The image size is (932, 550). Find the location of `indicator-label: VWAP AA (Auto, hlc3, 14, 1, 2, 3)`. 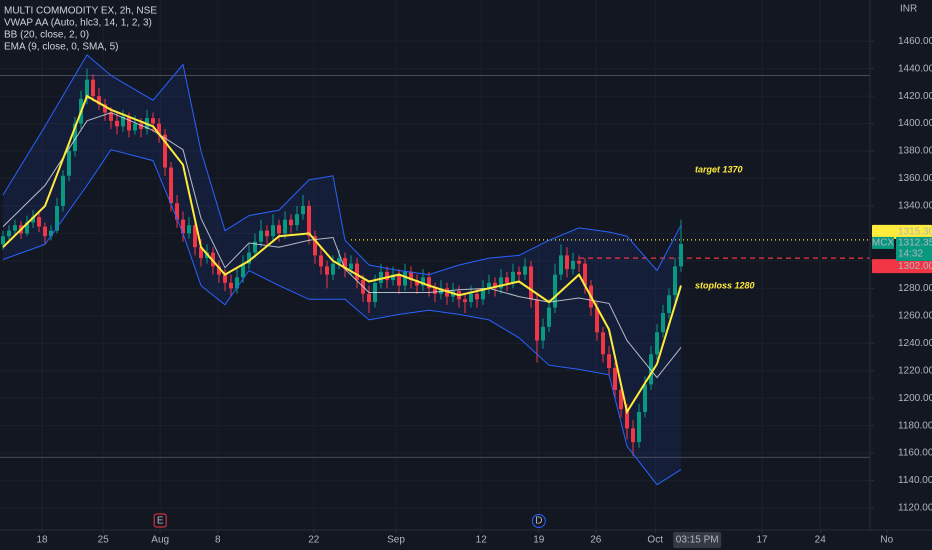

indicator-label: VWAP AA (Auto, hlc3, 14, 1, 2, 3) is located at coordinates (78, 23).